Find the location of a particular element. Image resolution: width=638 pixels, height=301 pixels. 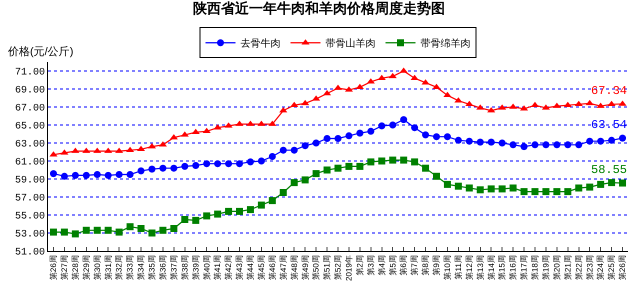

x-tick-label: 第3周 is located at coordinates (371, 265).